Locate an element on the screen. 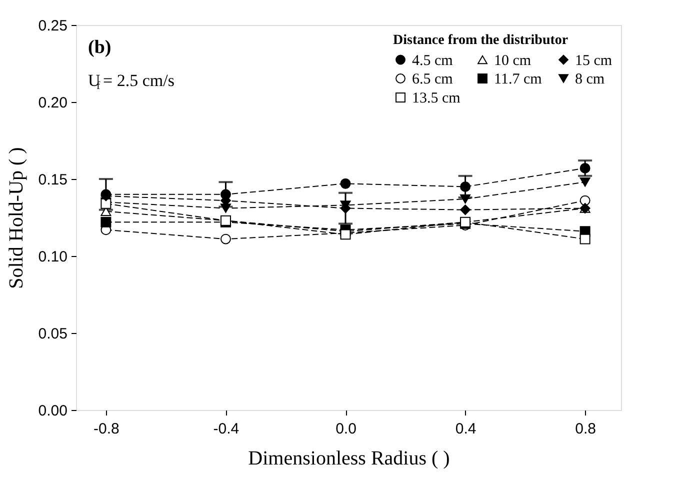 The image size is (676, 495). y-tick-label: 0.20 is located at coordinates (53, 103).